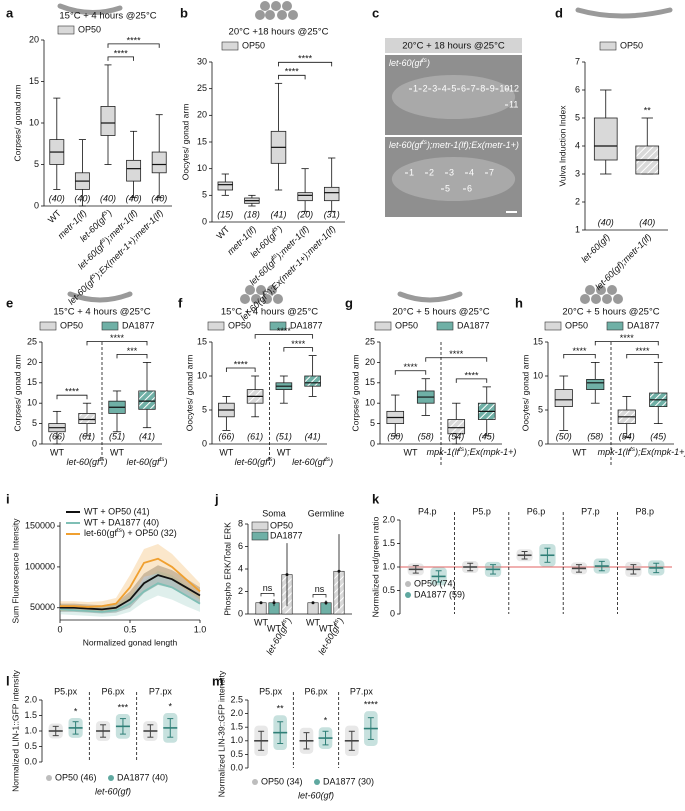  Describe the element at coordinates (320, 589) in the screenshot. I see `significance: ns` at that location.